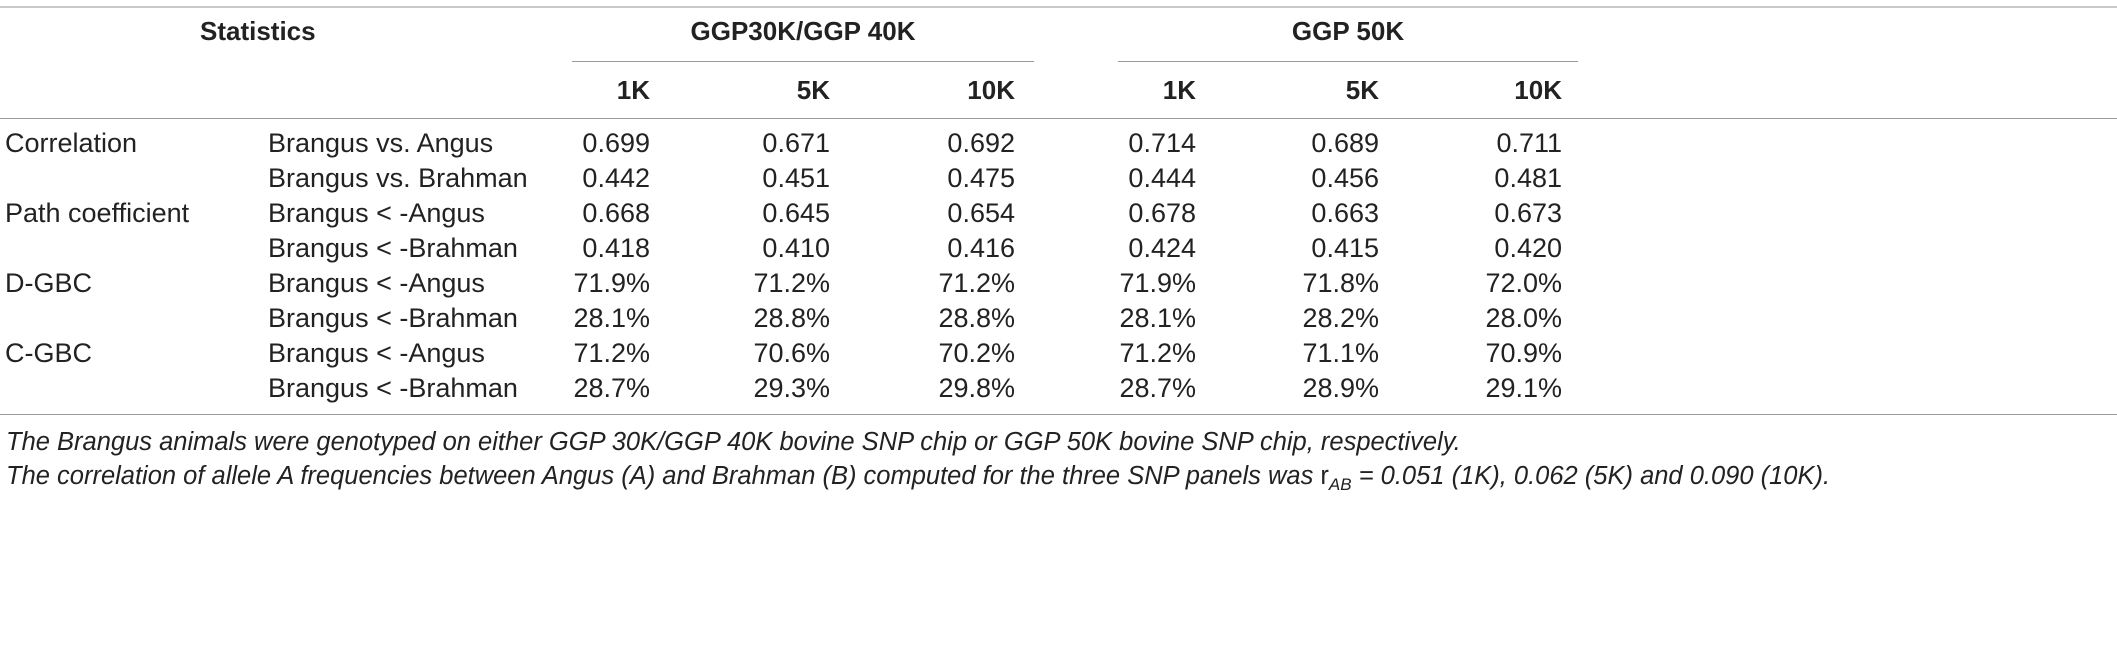 The image size is (2117, 647). Describe the element at coordinates (1162, 178) in the screenshot. I see `table-cell: 0.444` at that location.